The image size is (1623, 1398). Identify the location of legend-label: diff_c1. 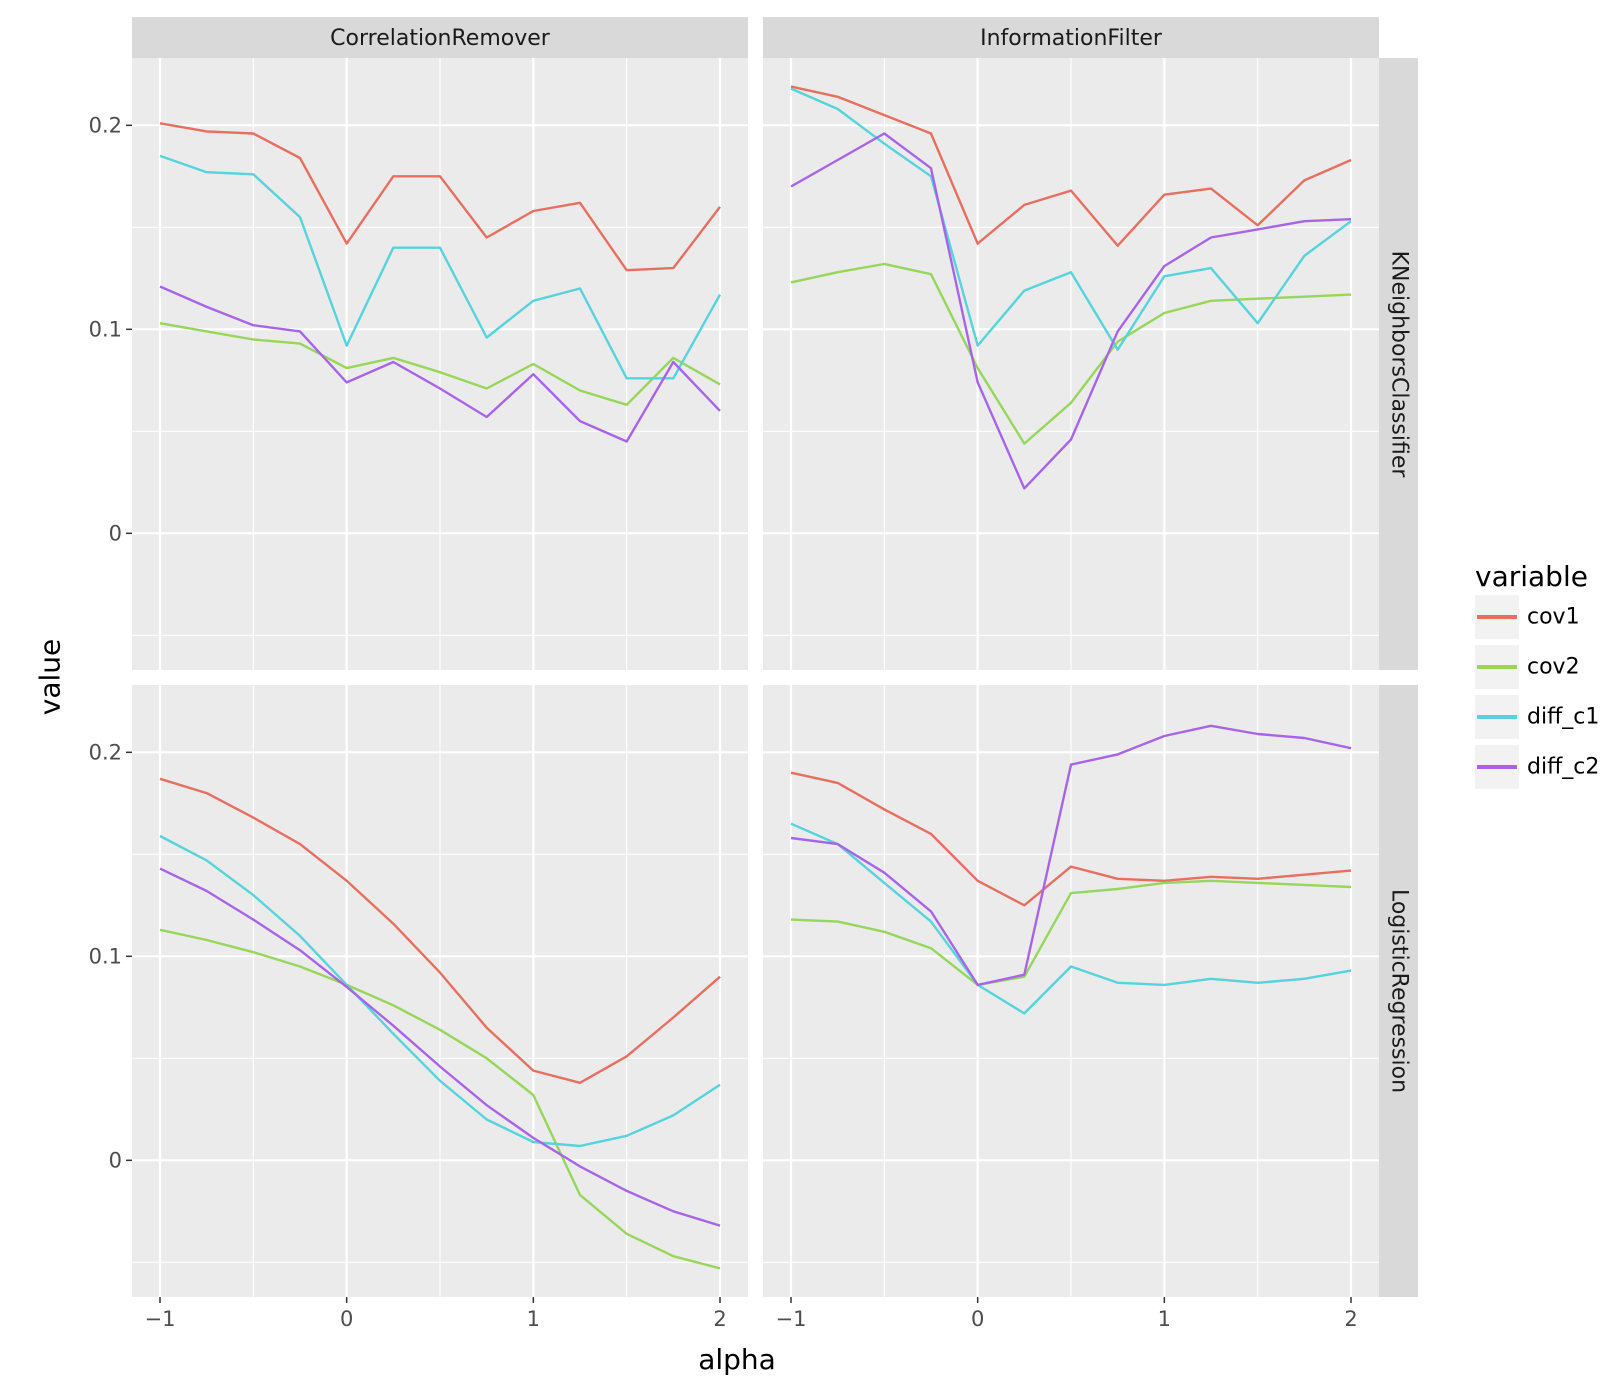
(1563, 717).